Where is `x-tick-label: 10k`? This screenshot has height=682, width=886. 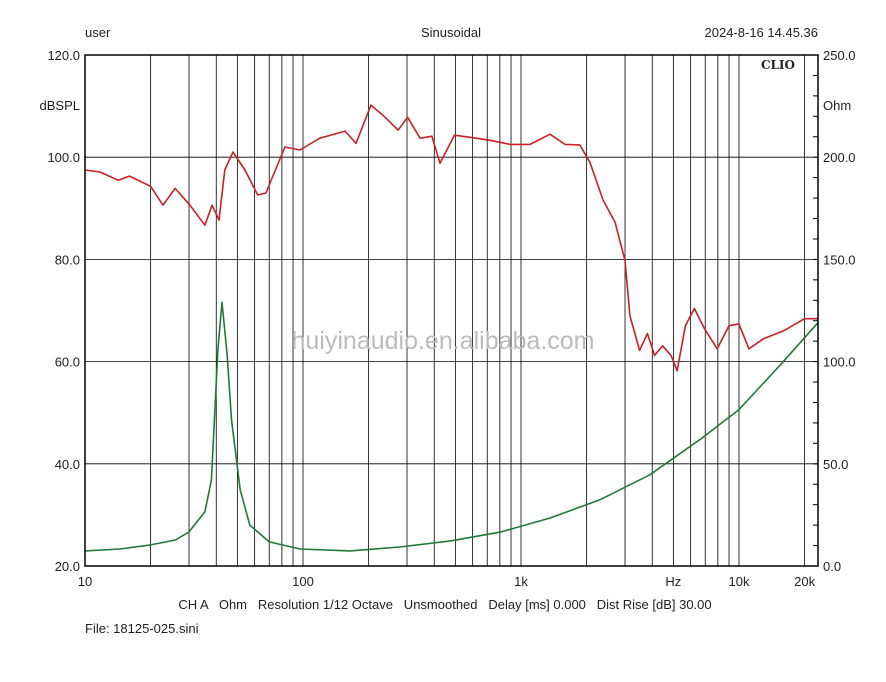 x-tick-label: 10k is located at coordinates (739, 581).